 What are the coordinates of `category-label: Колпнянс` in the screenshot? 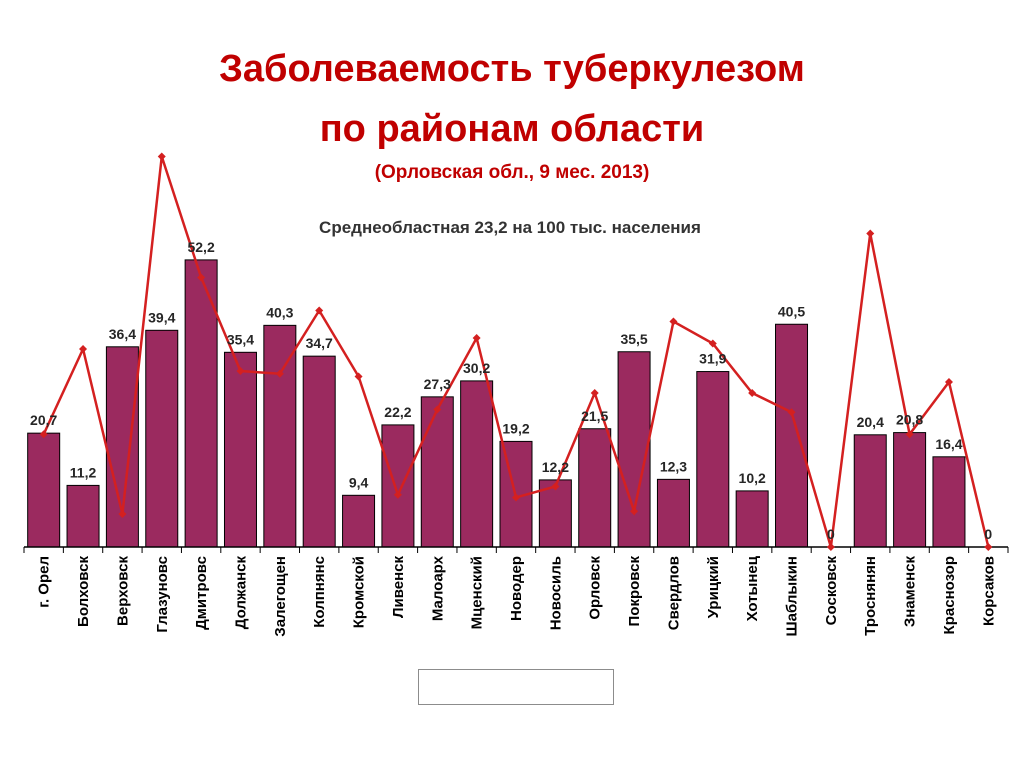 It's located at (319, 592).